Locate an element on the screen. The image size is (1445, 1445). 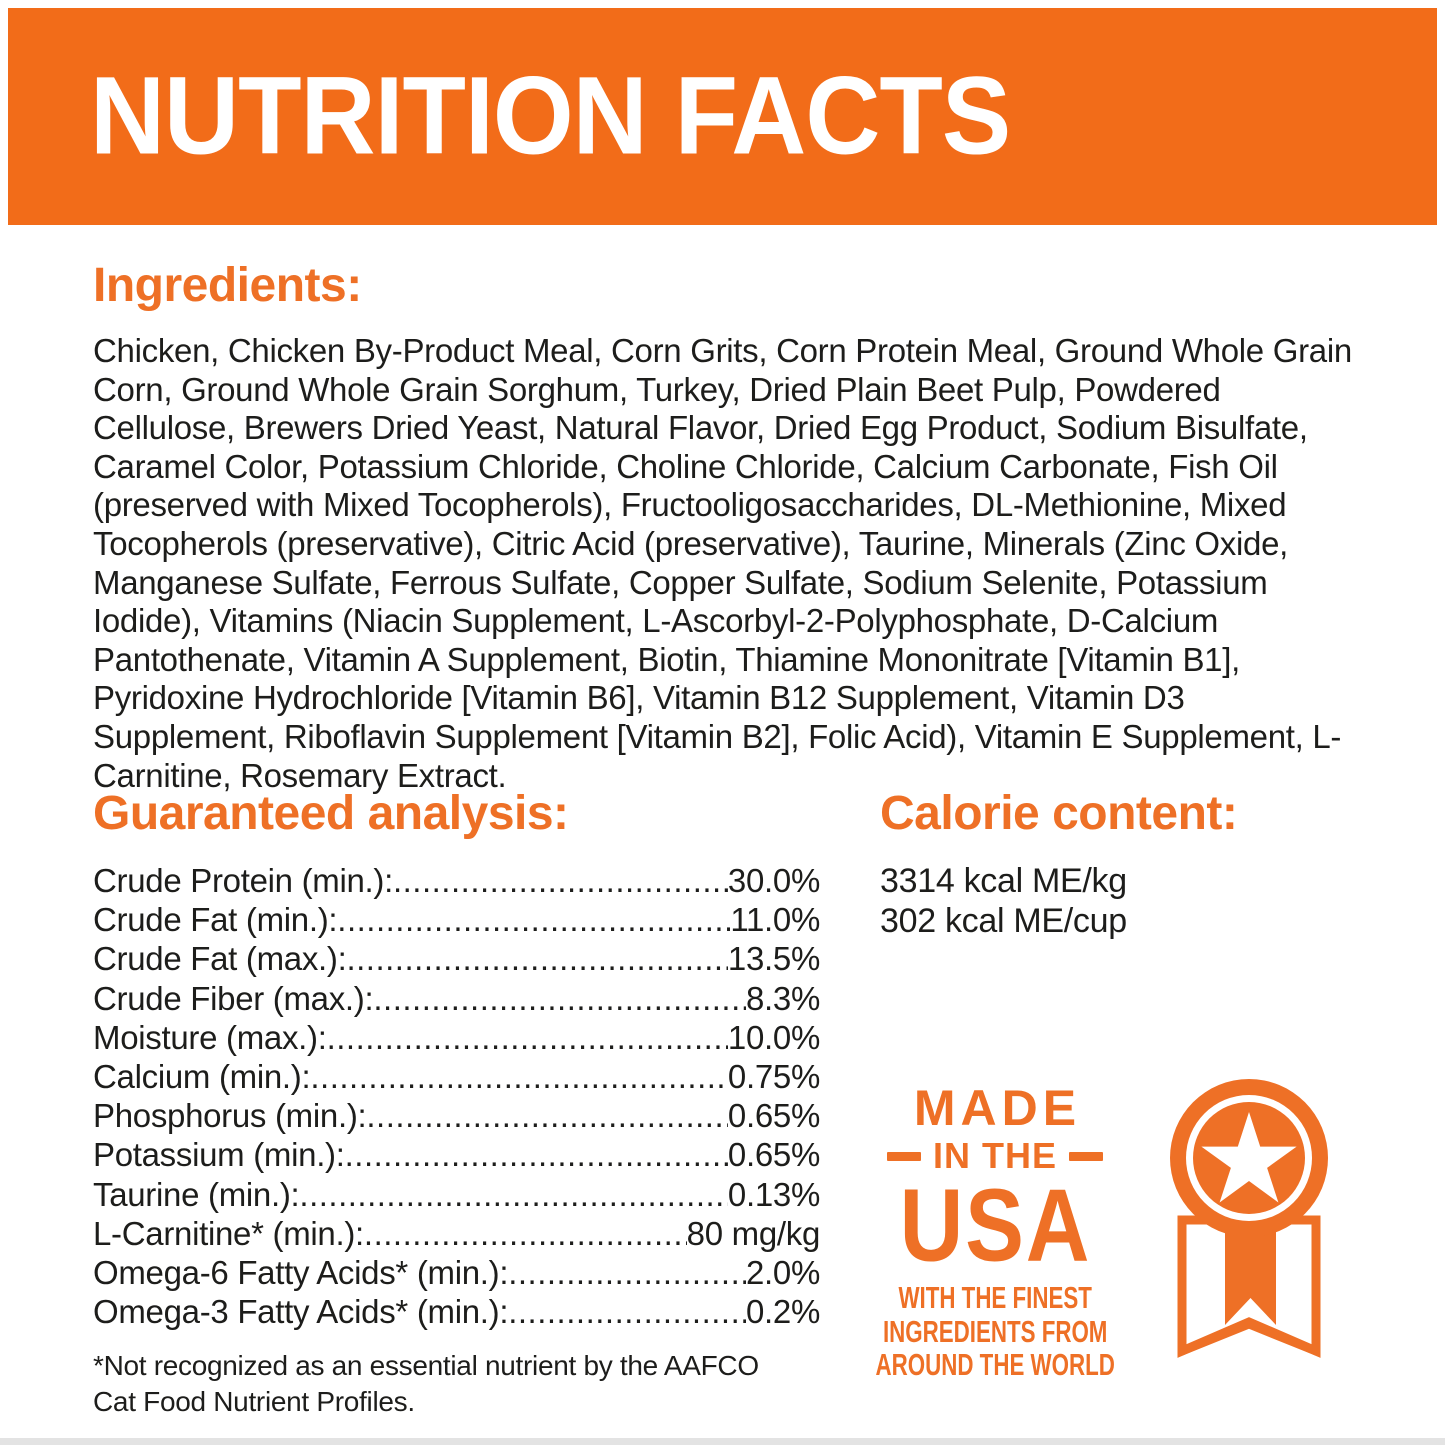
nutrition-facts-banner: NUTRITION FACTS is located at coordinates (722, 116).